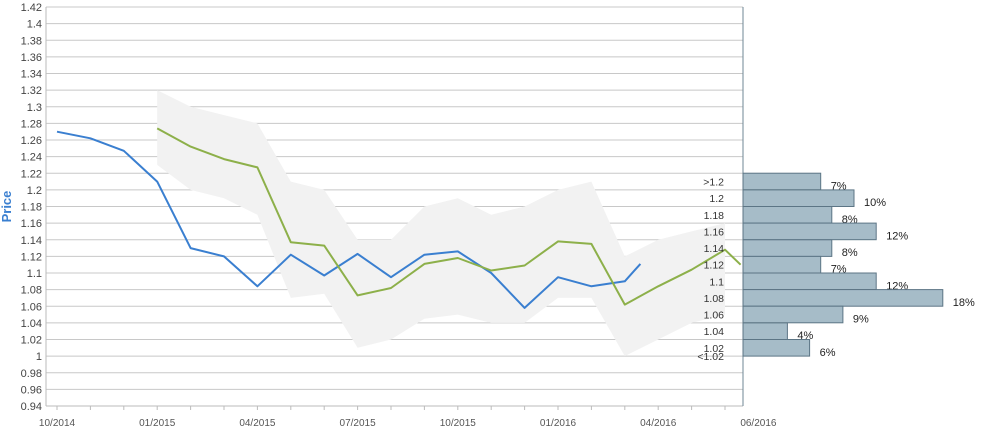 This screenshot has width=982, height=432. What do you see at coordinates (31, 174) in the screenshot?
I see `y-tick-label: 1.22` at bounding box center [31, 174].